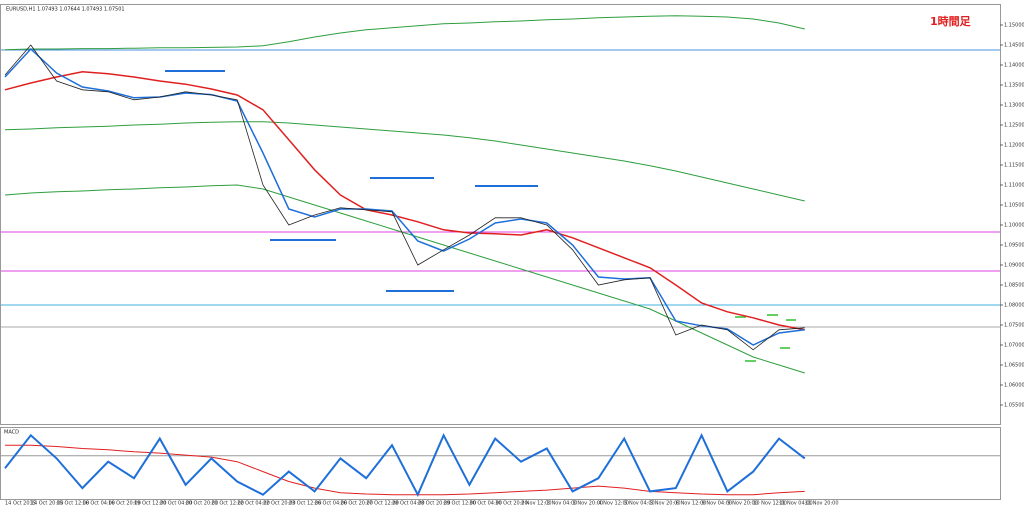  What do you see at coordinates (536, 504) in the screenshot?
I see `x-tick-label: 2 Nov 12:00` at bounding box center [536, 504].